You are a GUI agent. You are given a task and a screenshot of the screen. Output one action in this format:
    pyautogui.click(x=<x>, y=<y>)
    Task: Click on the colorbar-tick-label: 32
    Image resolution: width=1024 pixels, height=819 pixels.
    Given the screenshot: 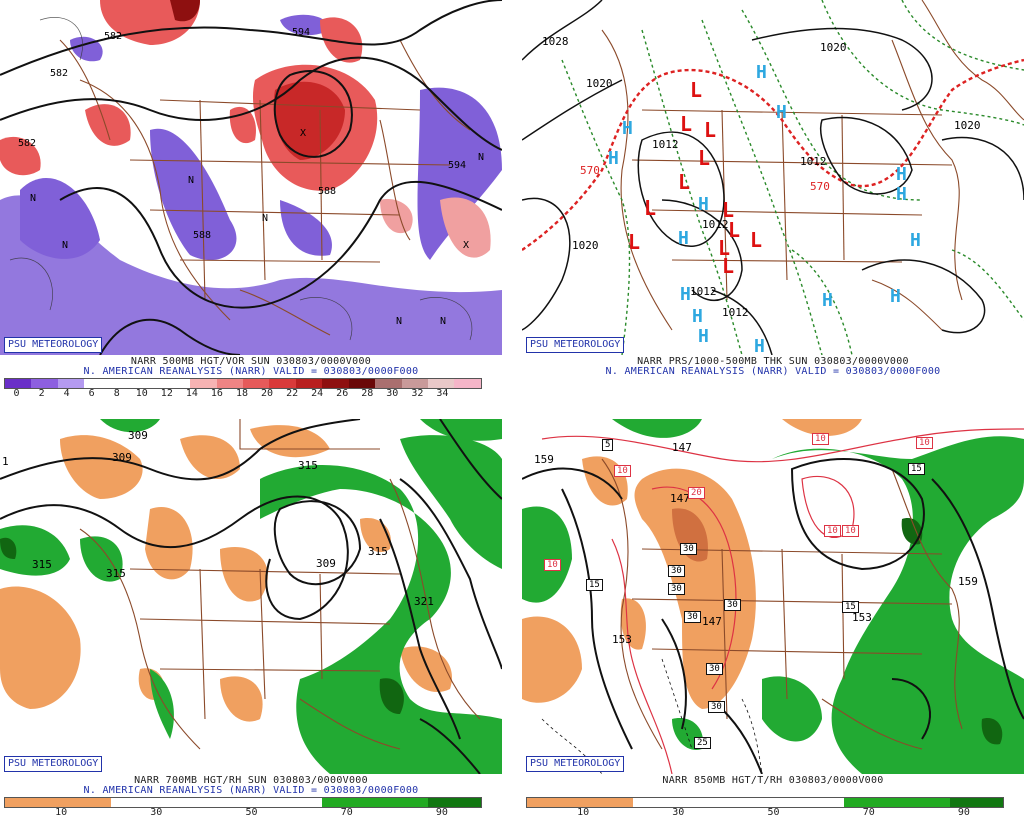 What is the action you would take?
    pyautogui.click(x=417, y=393)
    